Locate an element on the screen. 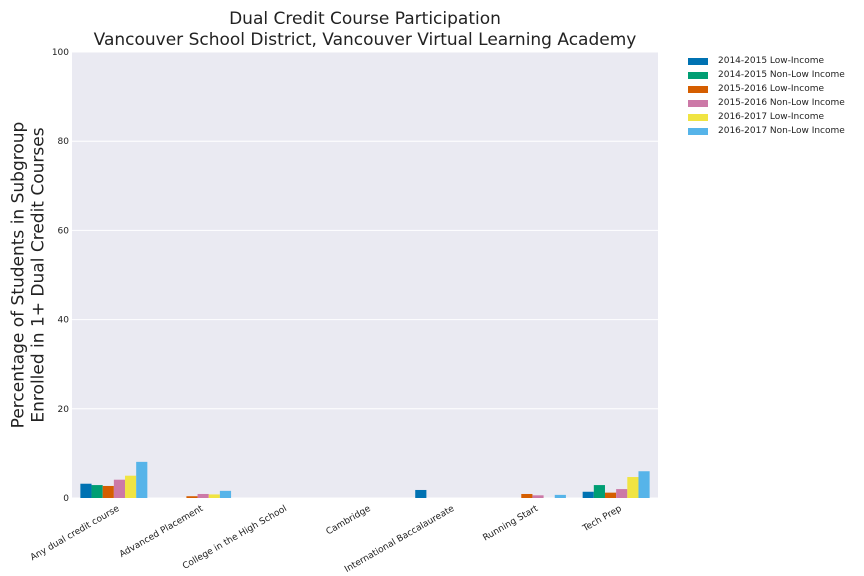 This screenshot has height=576, width=864. legend-item: 2014-2015 Low-Income is located at coordinates (766, 61).